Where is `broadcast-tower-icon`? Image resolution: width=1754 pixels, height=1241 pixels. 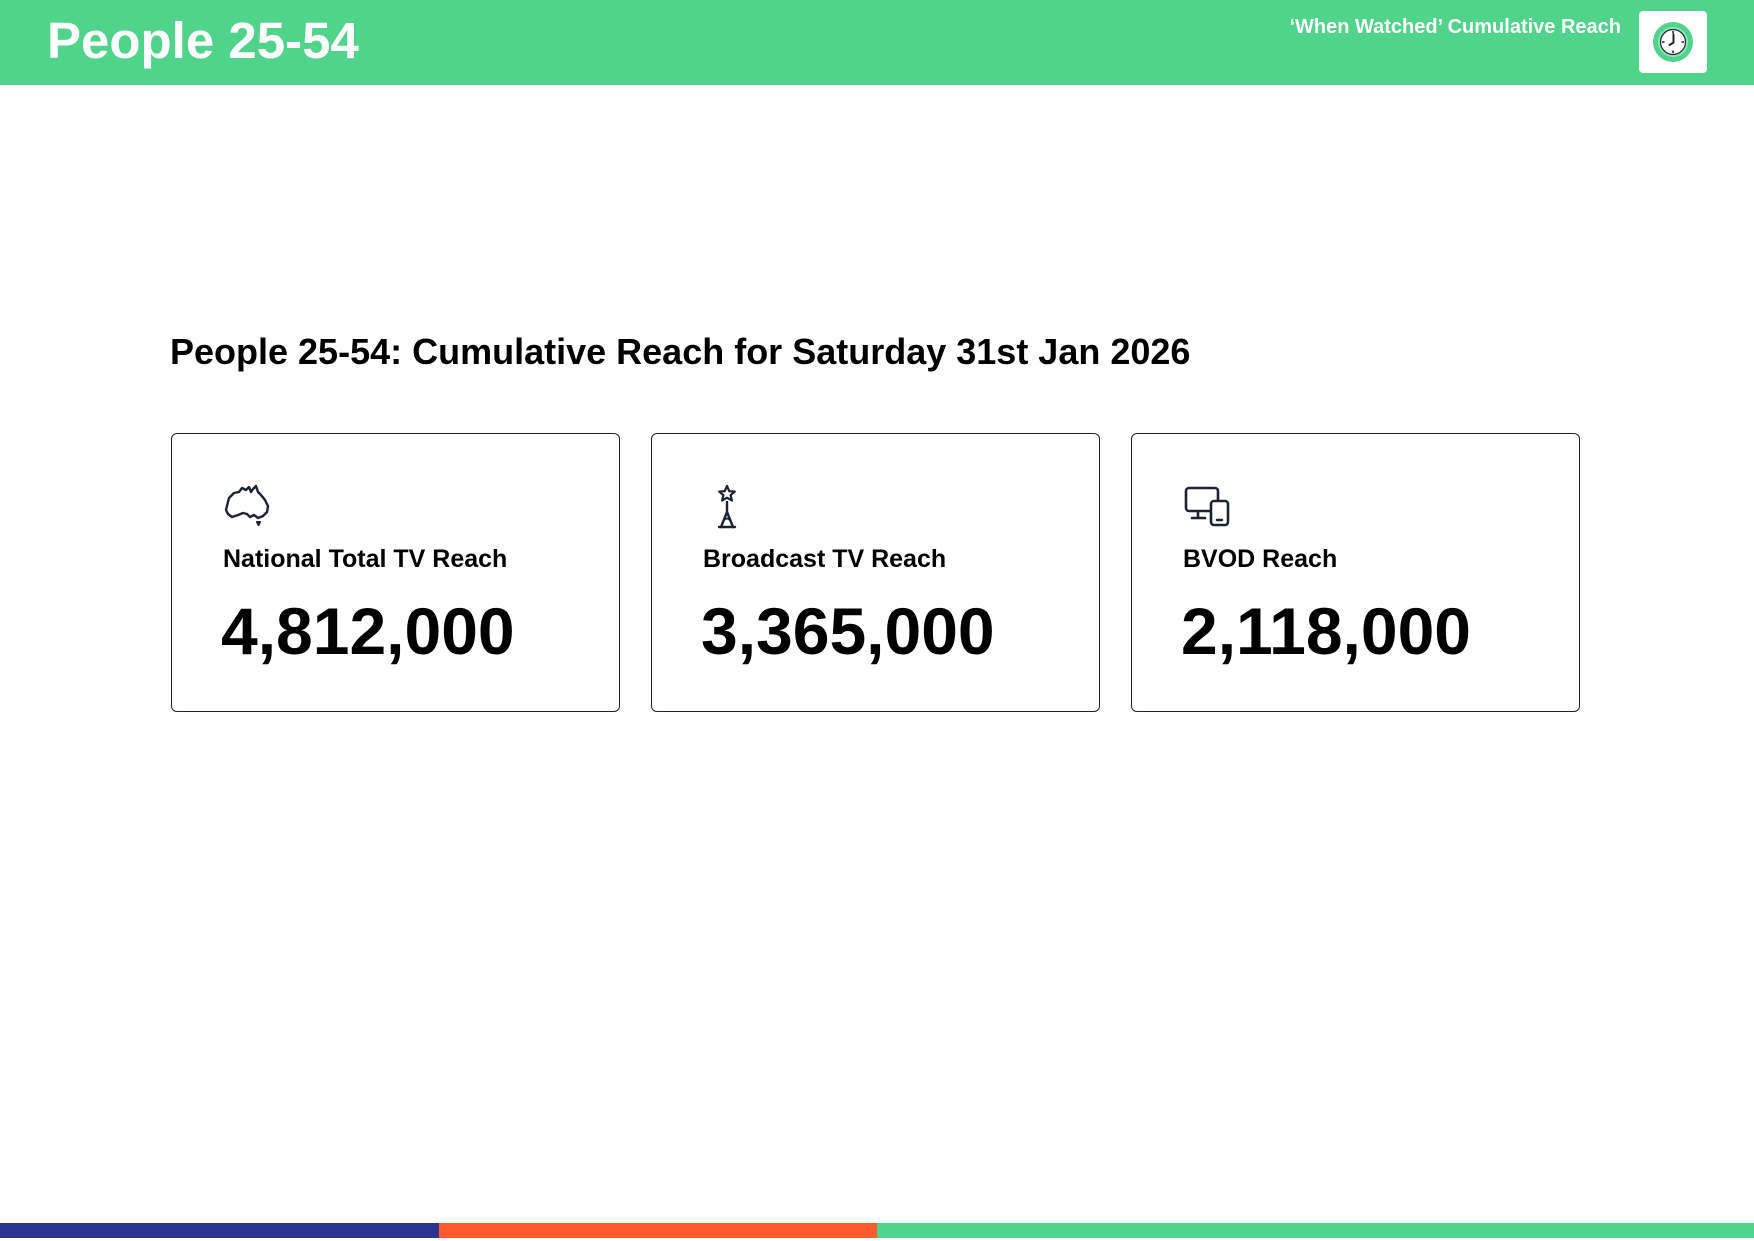 broadcast-tower-icon is located at coordinates (727, 506).